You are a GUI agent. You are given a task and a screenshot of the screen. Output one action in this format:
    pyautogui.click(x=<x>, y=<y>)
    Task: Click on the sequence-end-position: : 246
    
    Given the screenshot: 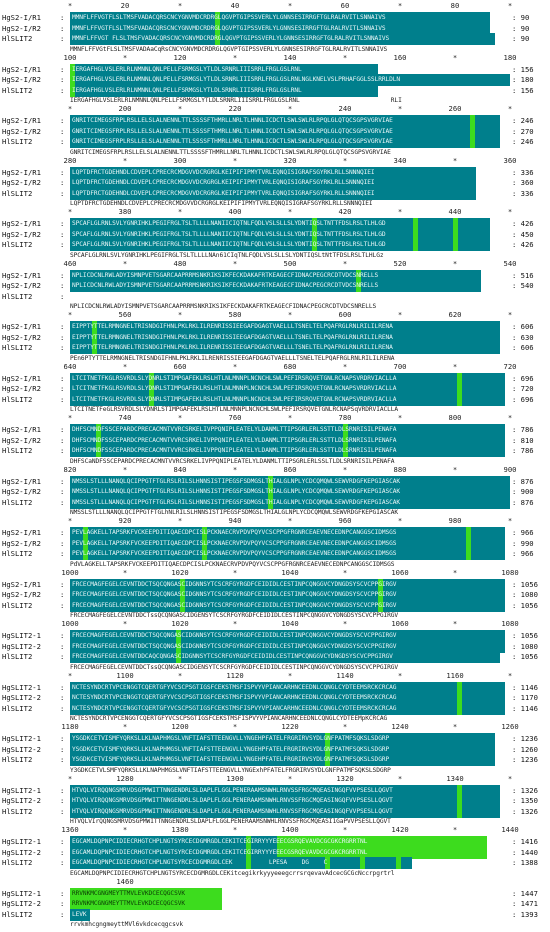 What is the action you would take?
    pyautogui.click(x=523, y=141)
    